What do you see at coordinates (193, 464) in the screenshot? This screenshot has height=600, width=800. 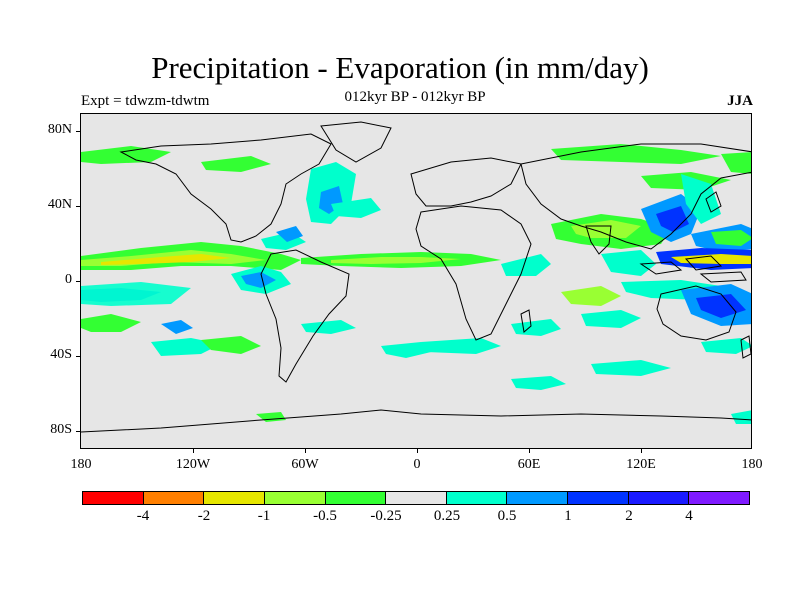 I see `lon-label-120w: 120W` at bounding box center [193, 464].